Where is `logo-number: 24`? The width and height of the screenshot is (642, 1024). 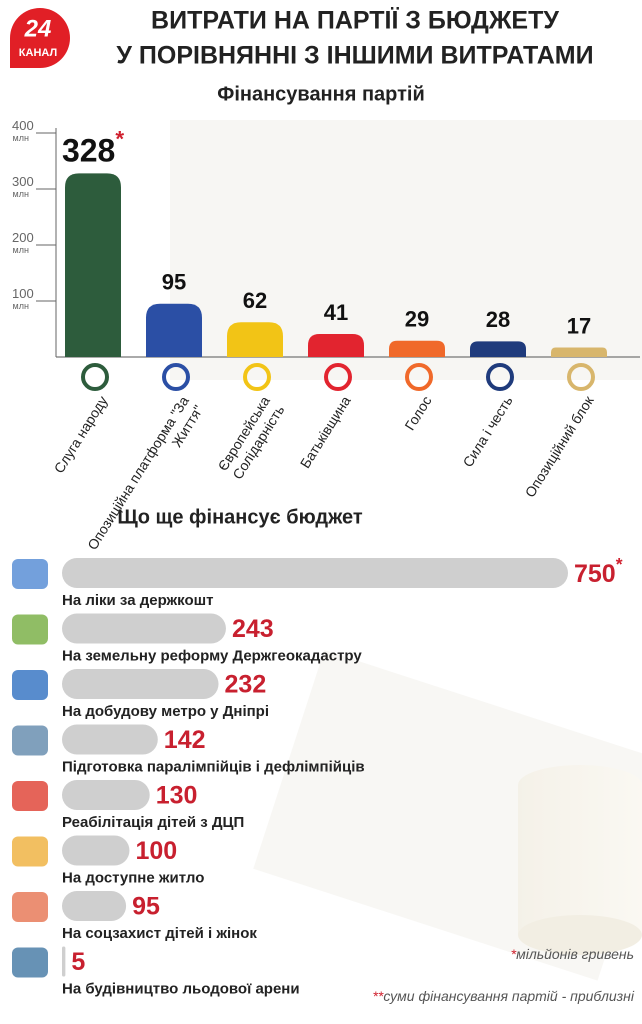
logo-number: 24 is located at coordinates (38, 28).